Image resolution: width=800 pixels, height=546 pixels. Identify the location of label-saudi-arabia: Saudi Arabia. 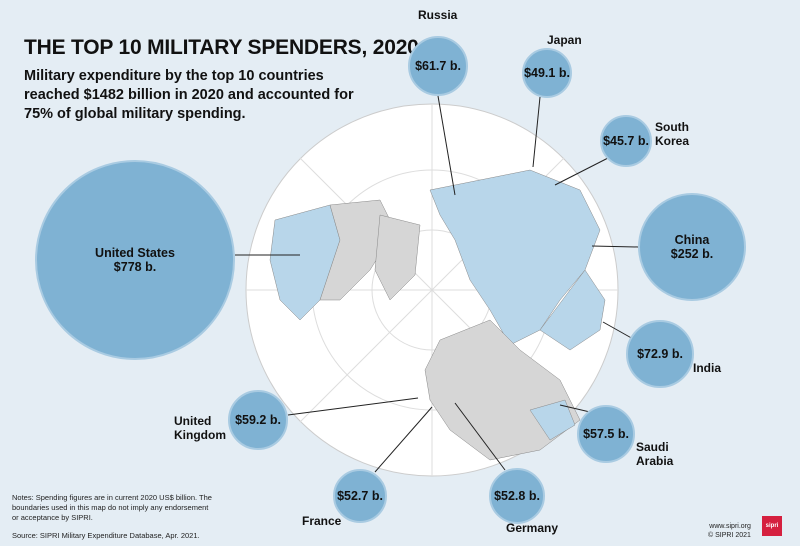
(655, 454).